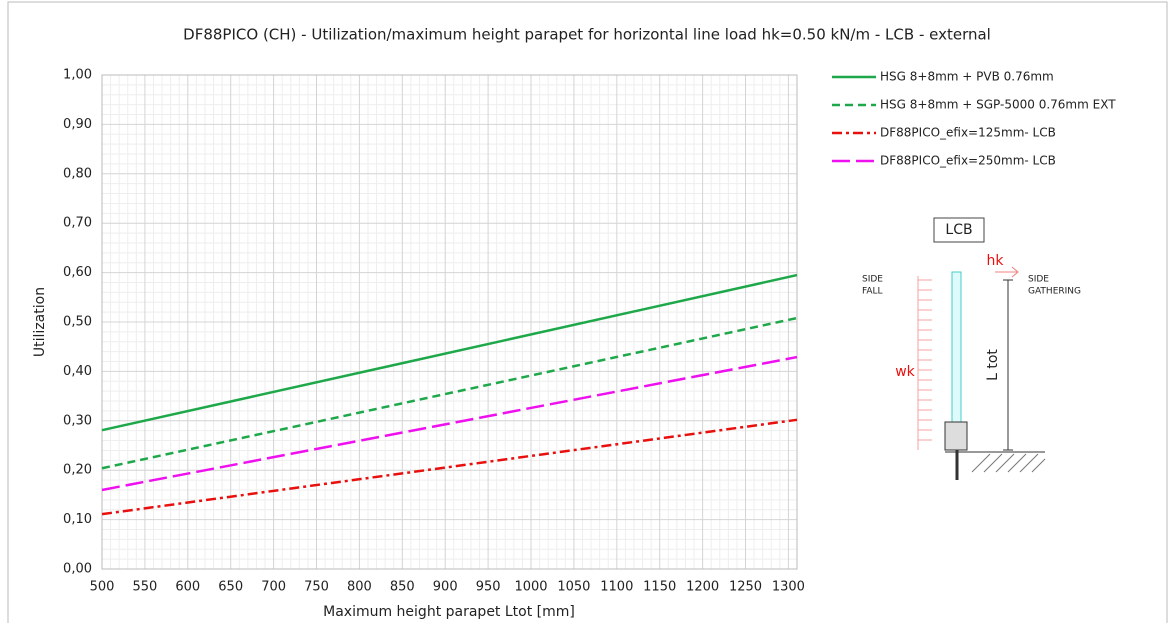 The height and width of the screenshot is (627, 1175). Describe the element at coordinates (77, 75) in the screenshot. I see `y-tick-label: 1,00` at that location.